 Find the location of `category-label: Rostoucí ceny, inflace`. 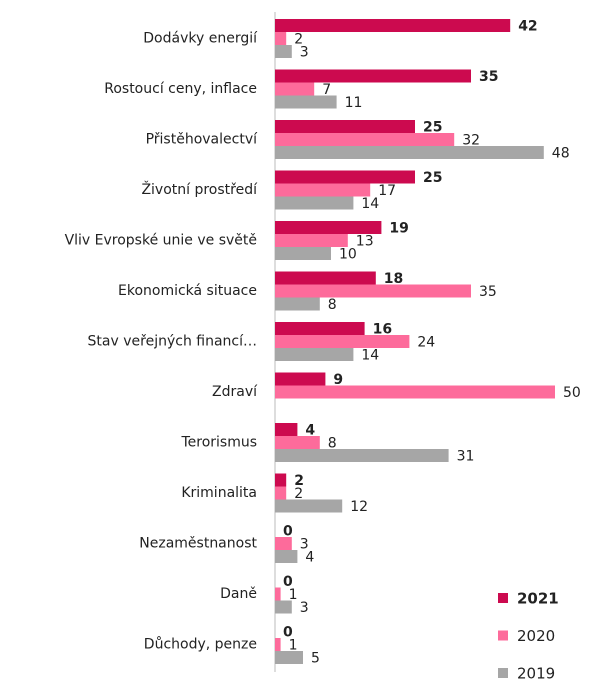

category-label: Rostoucí ceny, inflace is located at coordinates (180, 89).